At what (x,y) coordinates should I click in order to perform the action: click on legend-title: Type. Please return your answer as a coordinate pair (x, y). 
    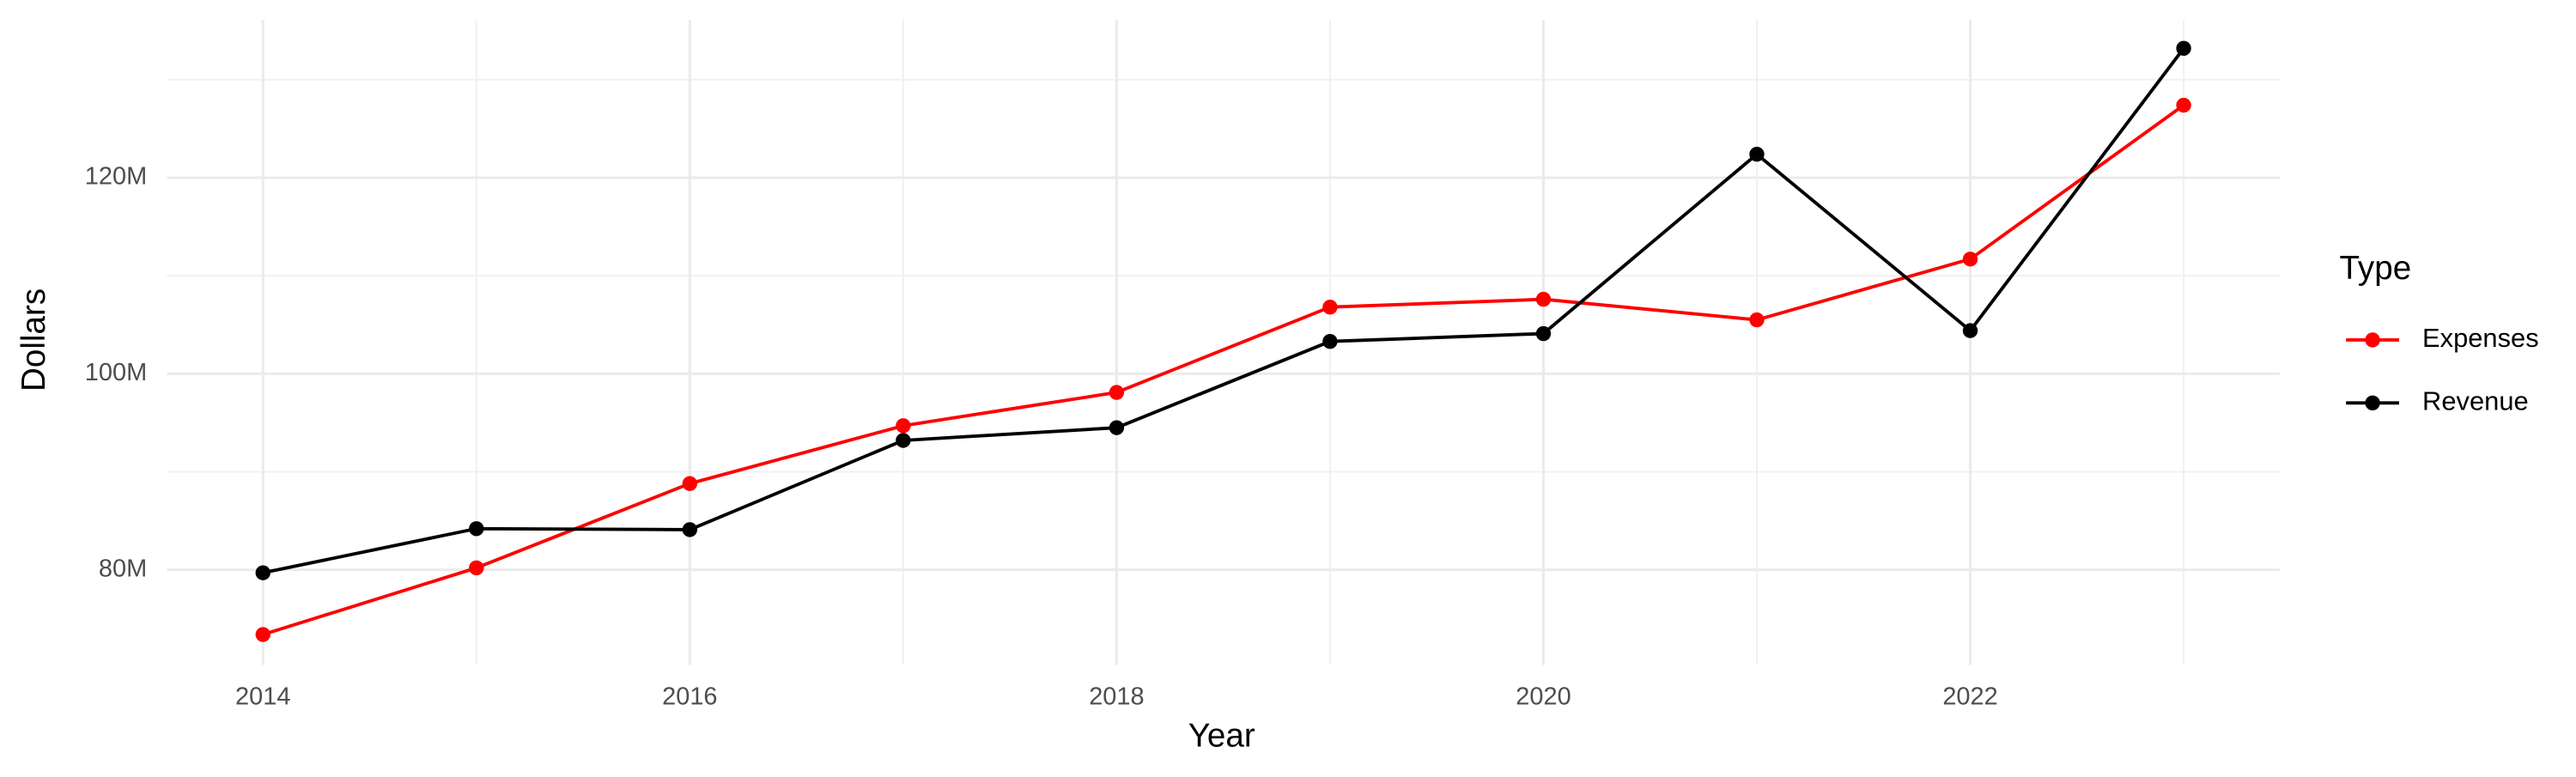
    Looking at the image, I should click on (2375, 268).